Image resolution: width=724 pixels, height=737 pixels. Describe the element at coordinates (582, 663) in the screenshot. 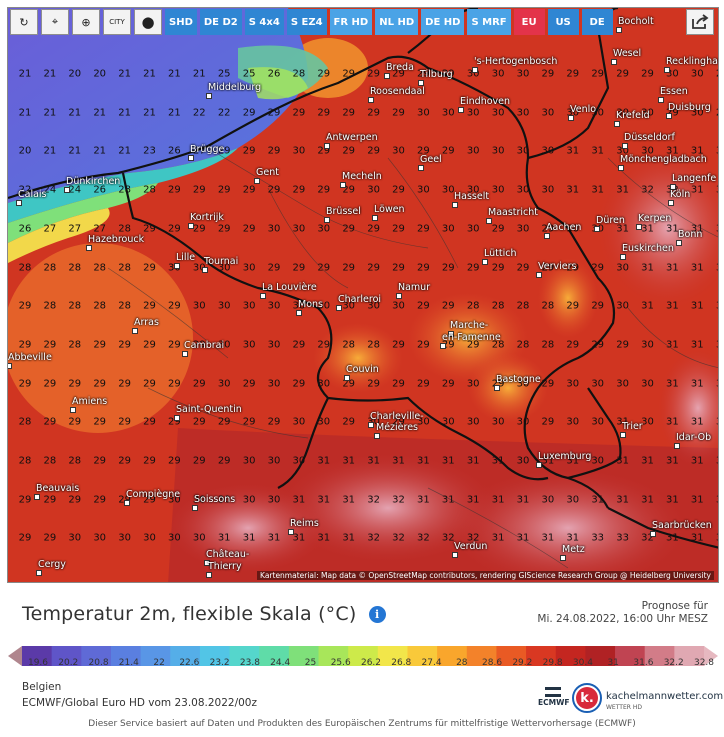

I see `scale-value: 30.4` at that location.